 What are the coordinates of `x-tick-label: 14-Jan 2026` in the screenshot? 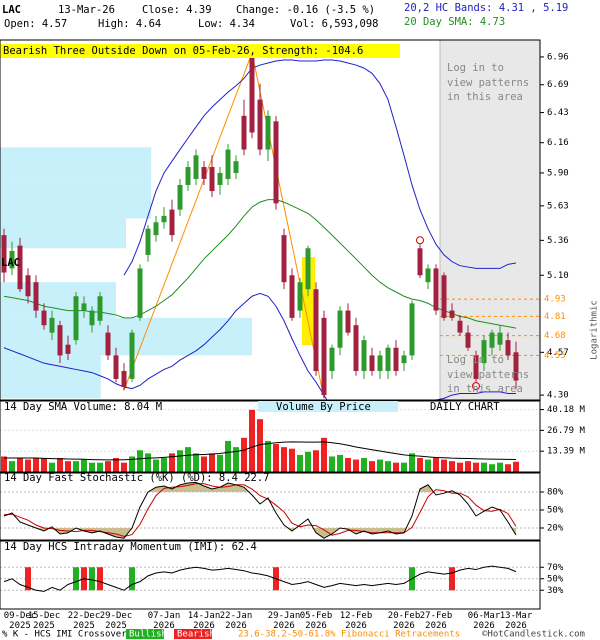 It's located at (204, 621).